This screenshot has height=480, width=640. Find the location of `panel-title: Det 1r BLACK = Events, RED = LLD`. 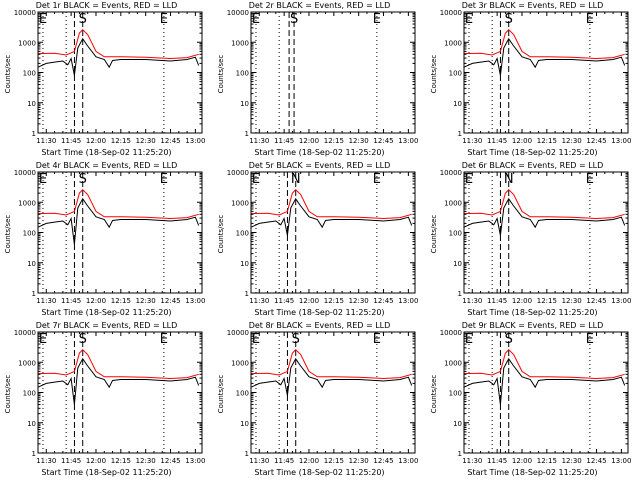

panel-title: Det 1r BLACK = Events, RED = LLD is located at coordinates (106, 5).